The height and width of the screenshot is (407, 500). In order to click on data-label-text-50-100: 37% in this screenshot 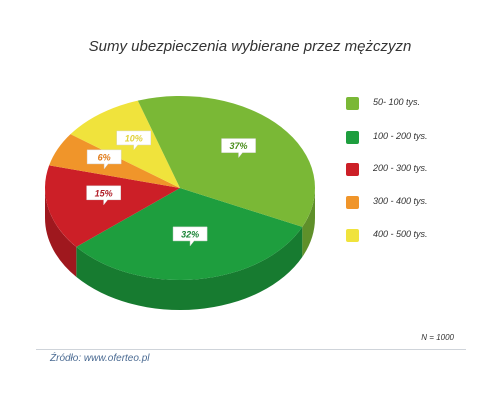, I will do `click(239, 146)`.